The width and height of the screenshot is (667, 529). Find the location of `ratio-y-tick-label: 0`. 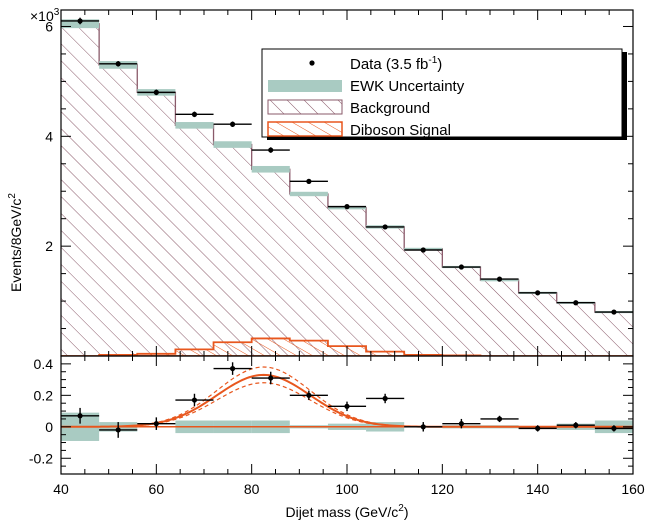

ratio-y-tick-label: 0 is located at coordinates (49, 427).